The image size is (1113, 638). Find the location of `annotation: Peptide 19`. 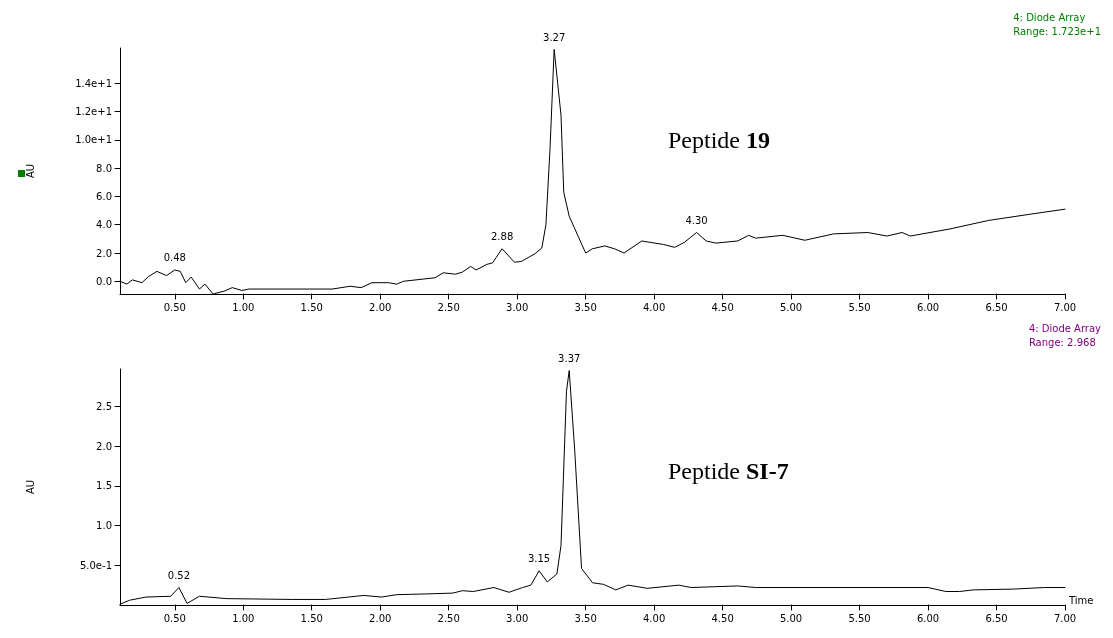

annotation: Peptide 19 is located at coordinates (719, 140).